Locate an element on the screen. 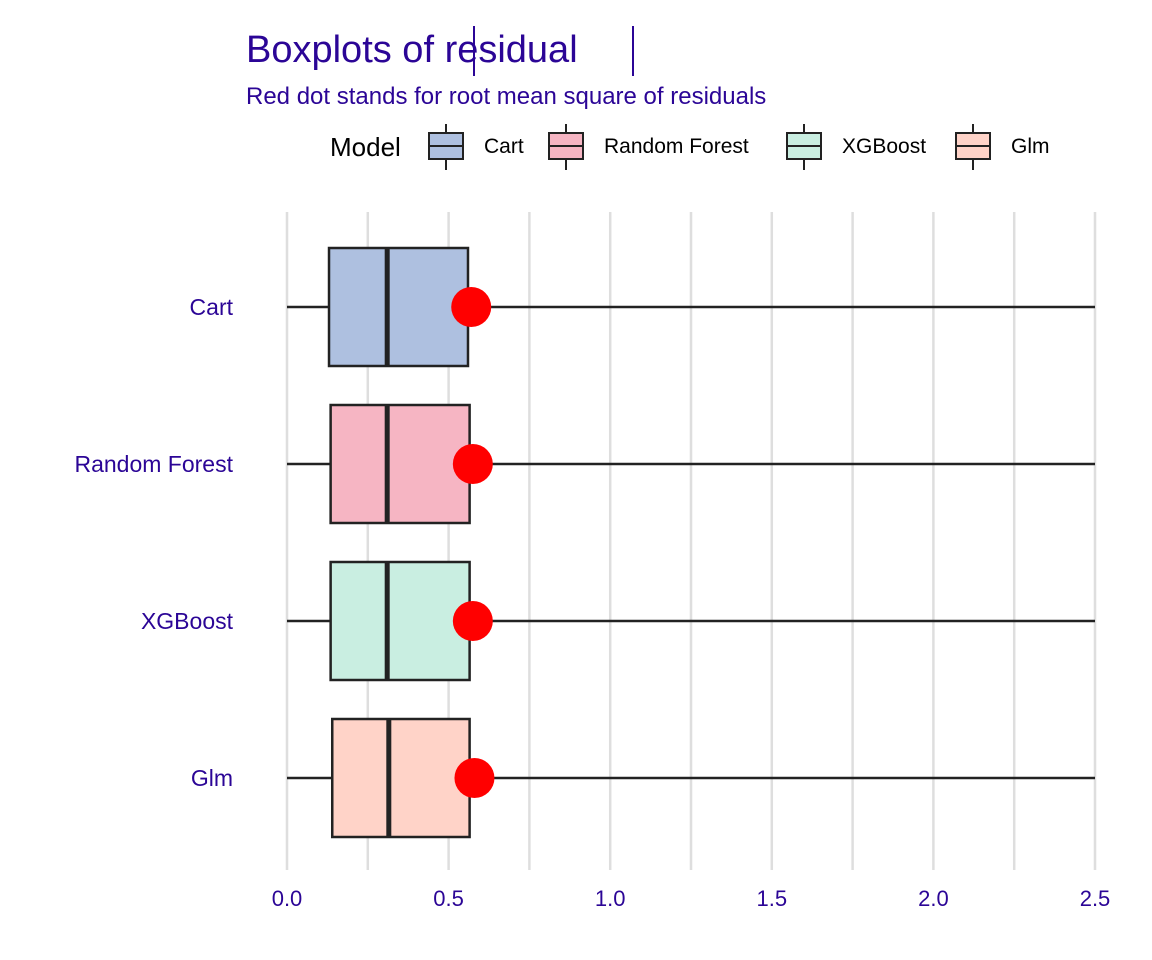  legend: Model Cart Random Forest XGBoost Glm is located at coordinates (690, 147).